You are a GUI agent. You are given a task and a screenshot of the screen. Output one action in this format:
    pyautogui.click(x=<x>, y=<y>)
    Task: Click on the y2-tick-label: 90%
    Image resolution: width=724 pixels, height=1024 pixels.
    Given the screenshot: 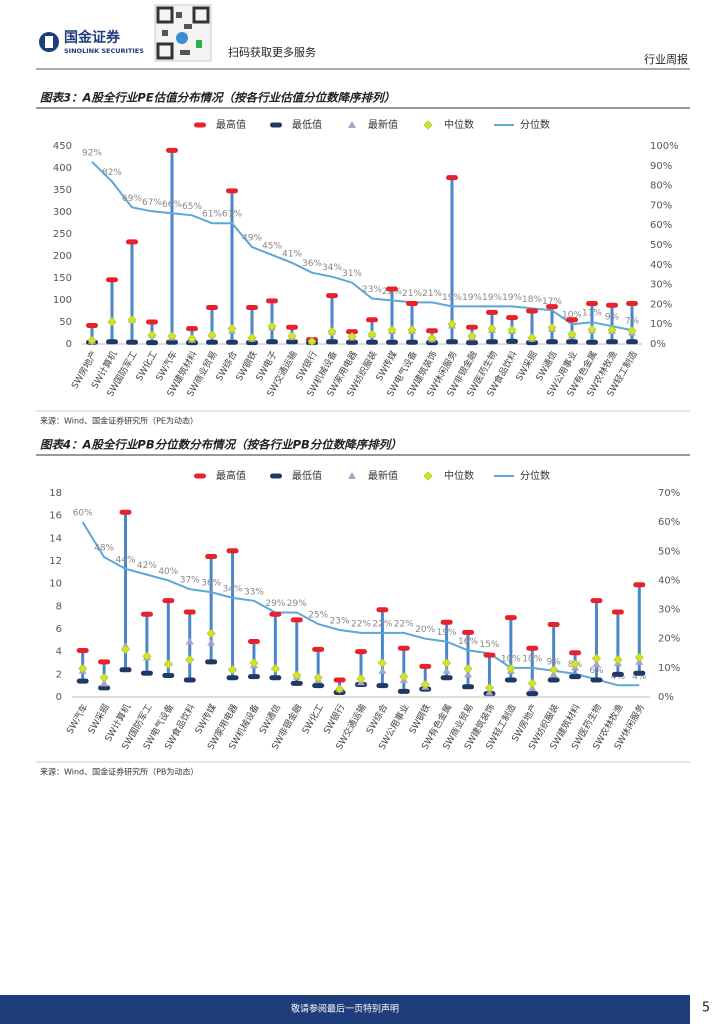 What is the action you would take?
    pyautogui.click(x=661, y=166)
    